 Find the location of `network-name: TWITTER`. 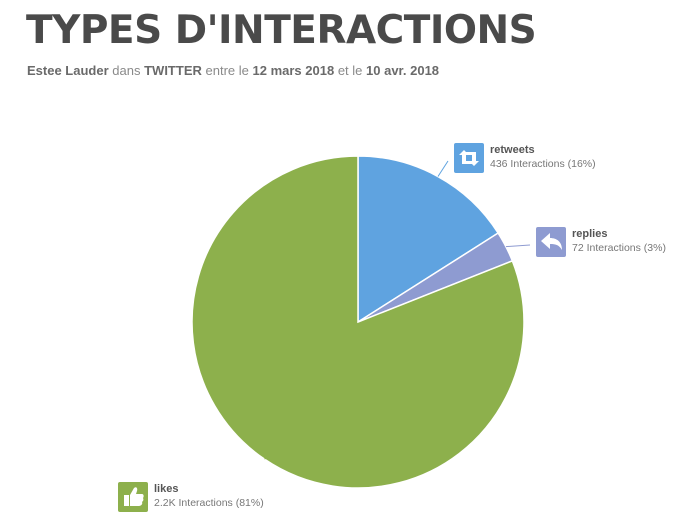

network-name: TWITTER is located at coordinates (173, 70).